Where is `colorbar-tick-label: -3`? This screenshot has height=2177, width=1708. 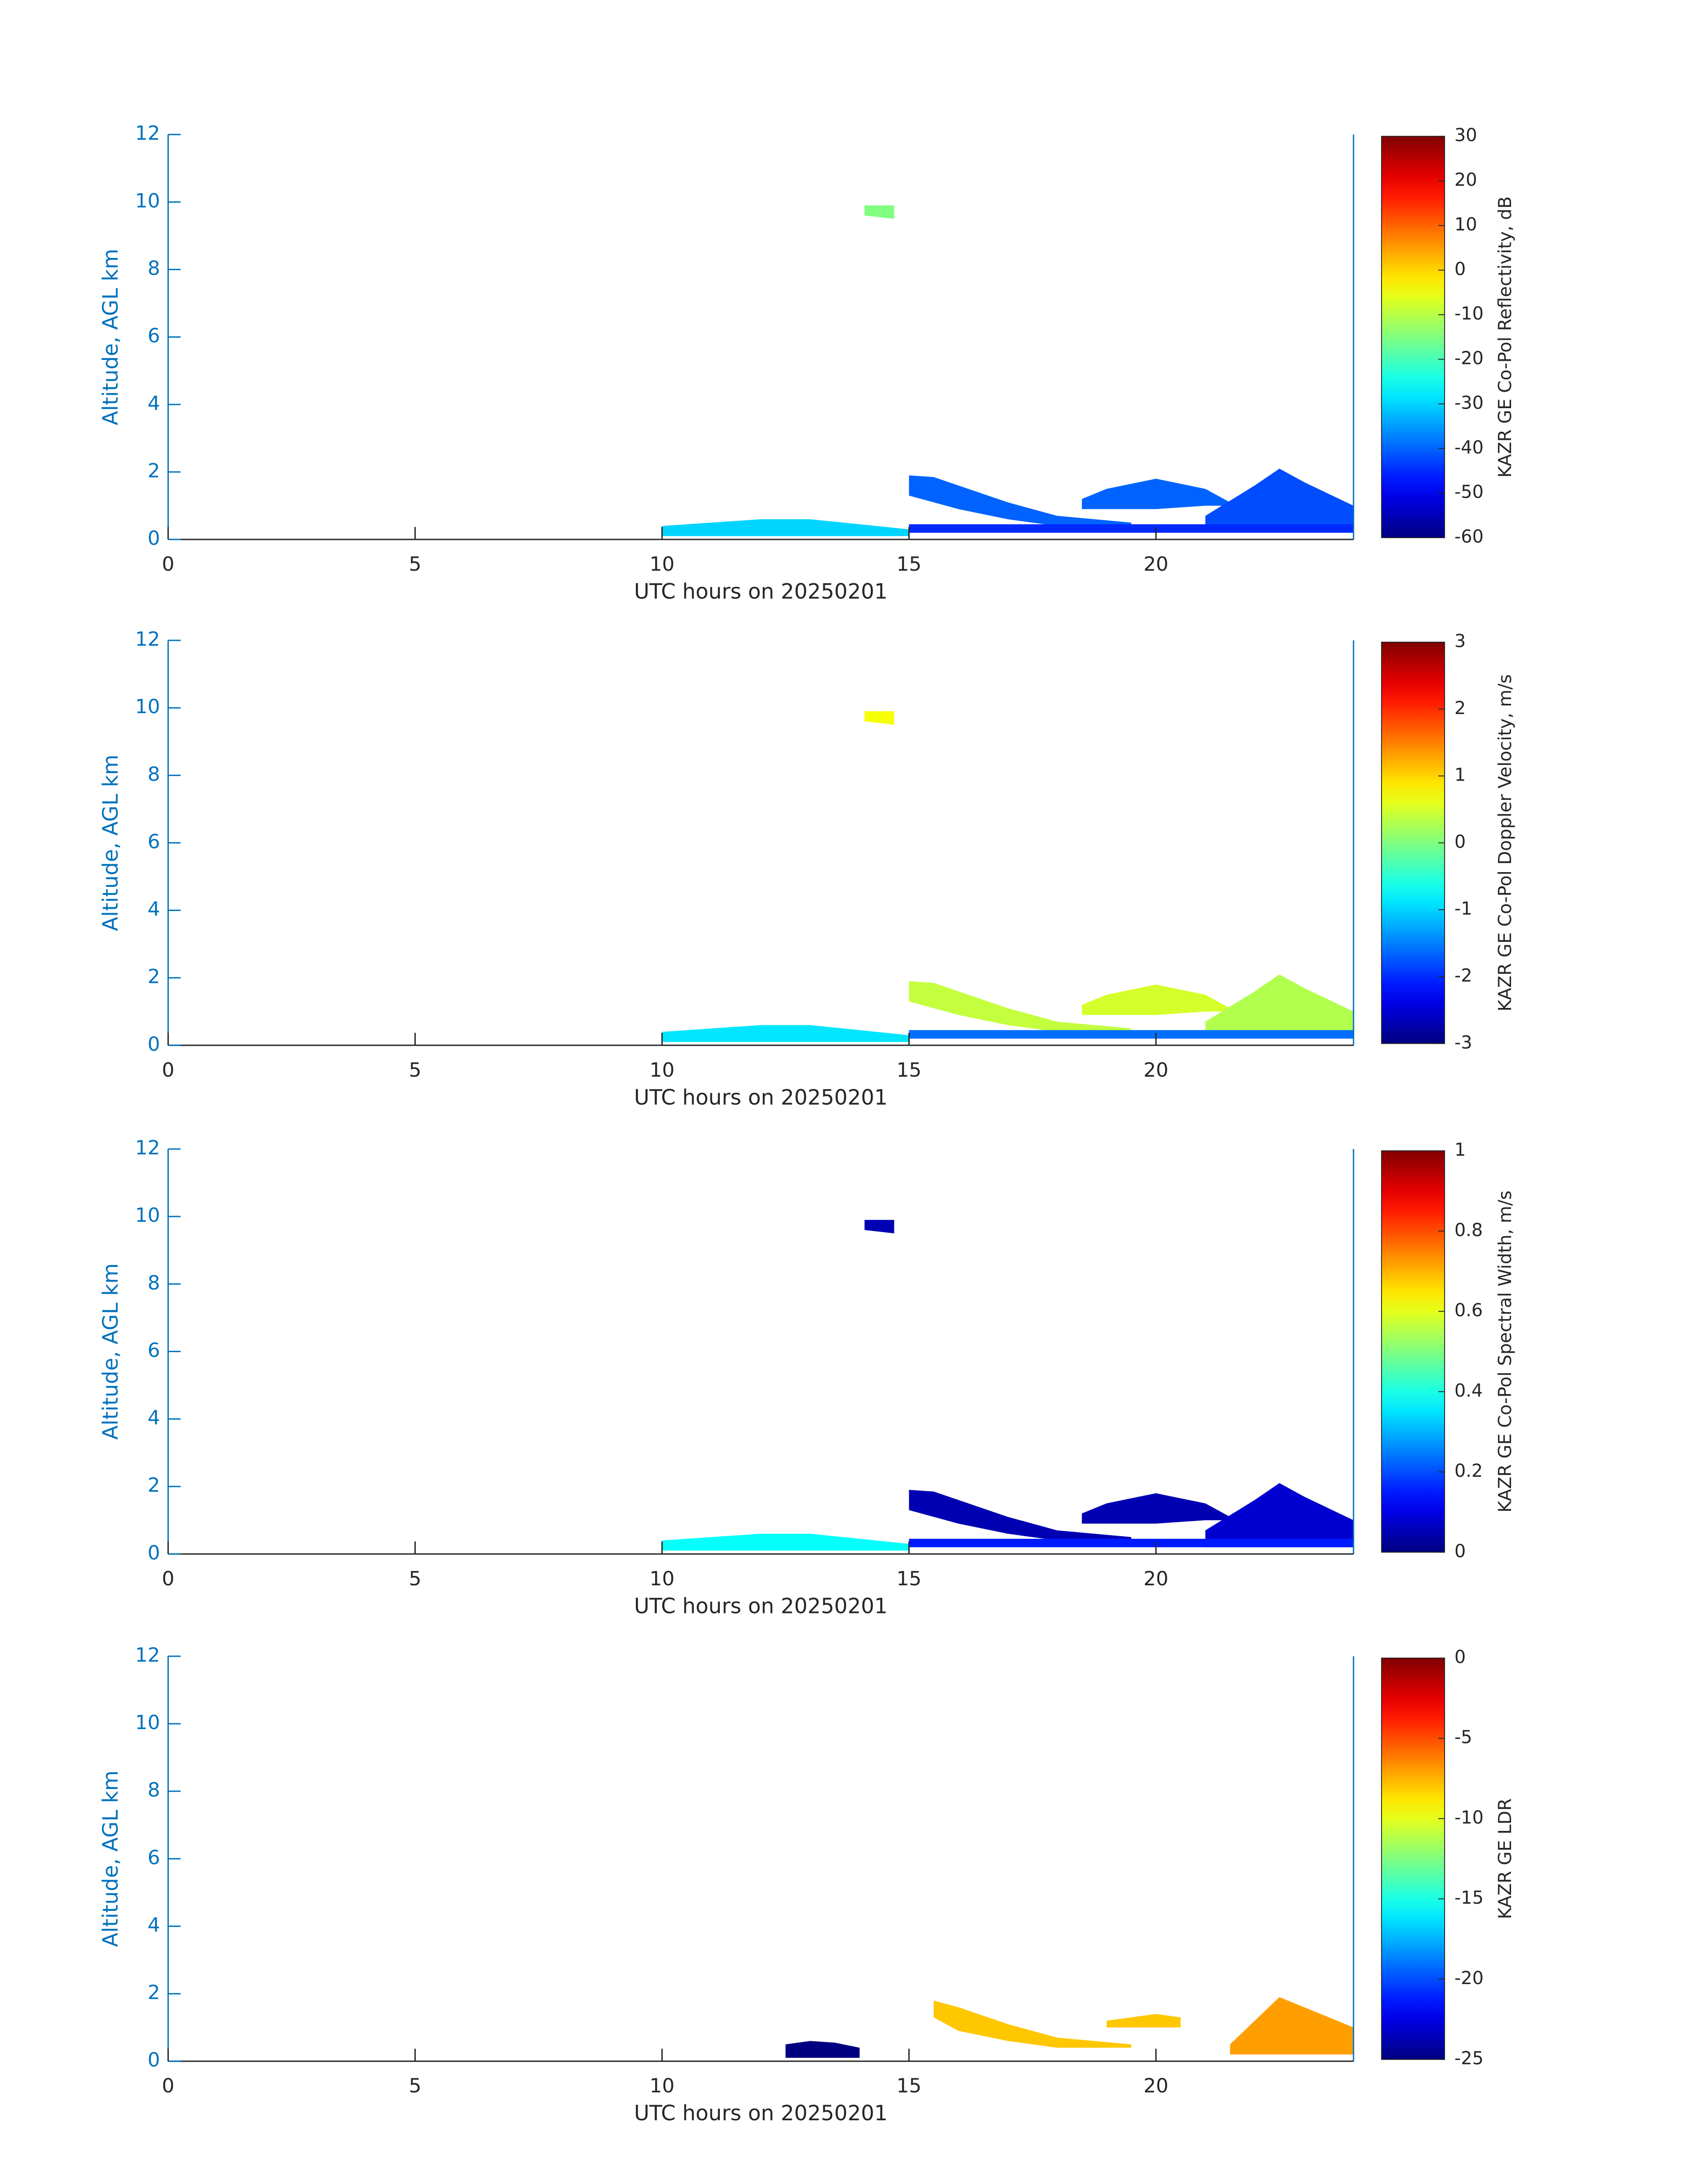
colorbar-tick-label: -3 is located at coordinates (1463, 1042).